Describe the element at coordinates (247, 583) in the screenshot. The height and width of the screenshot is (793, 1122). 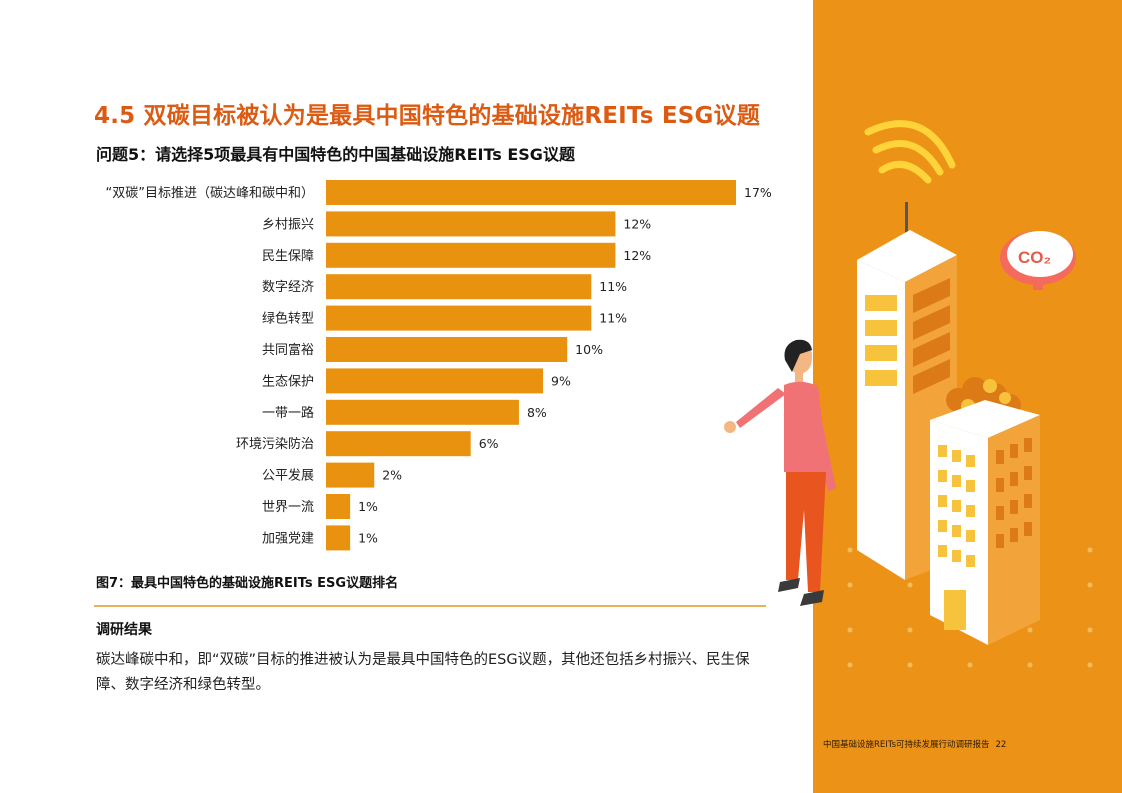
I see `figure-caption: 图7：最具中国特色的基础设施REITs ESG议题排名` at that location.